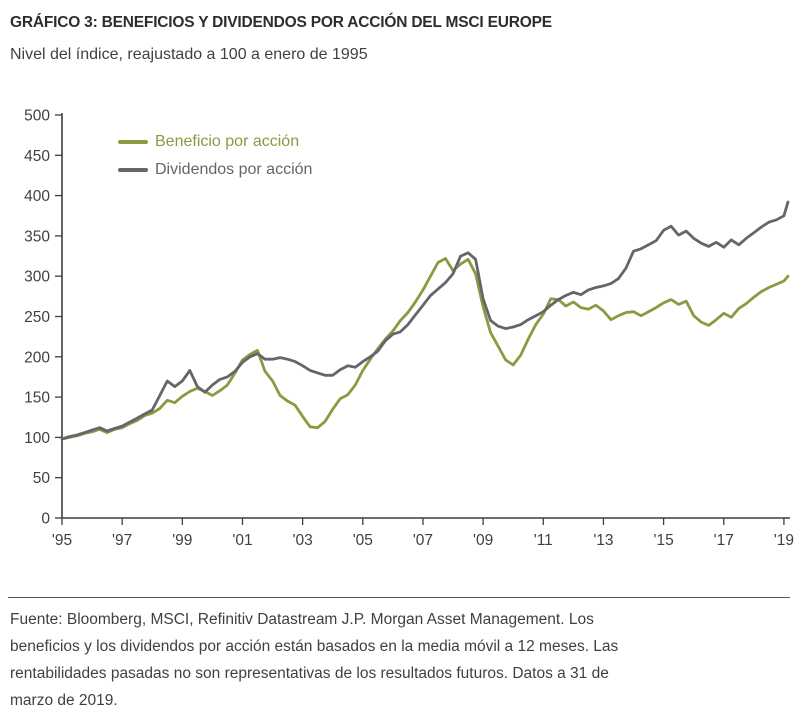 The height and width of the screenshot is (726, 797). What do you see at coordinates (37, 398) in the screenshot?
I see `y-tick-label: 150` at bounding box center [37, 398].